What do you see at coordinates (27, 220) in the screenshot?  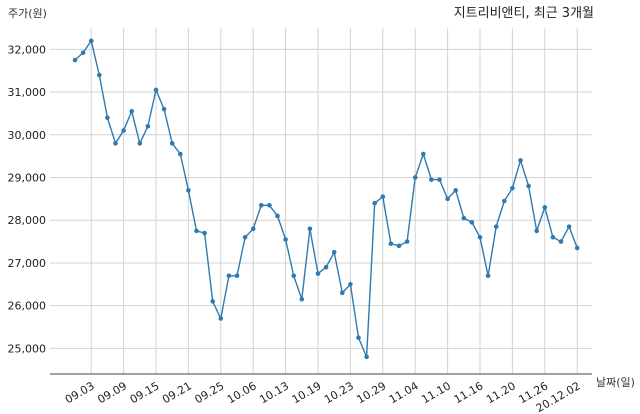 I see `y-tick-label: 28,000` at bounding box center [27, 220].